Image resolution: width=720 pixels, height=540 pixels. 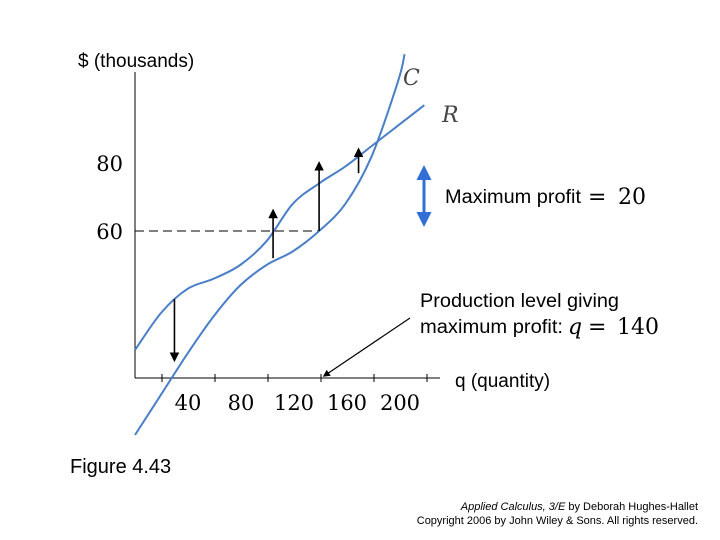 I want to click on max-profit-label: Maximum profit, so click(x=513, y=197).